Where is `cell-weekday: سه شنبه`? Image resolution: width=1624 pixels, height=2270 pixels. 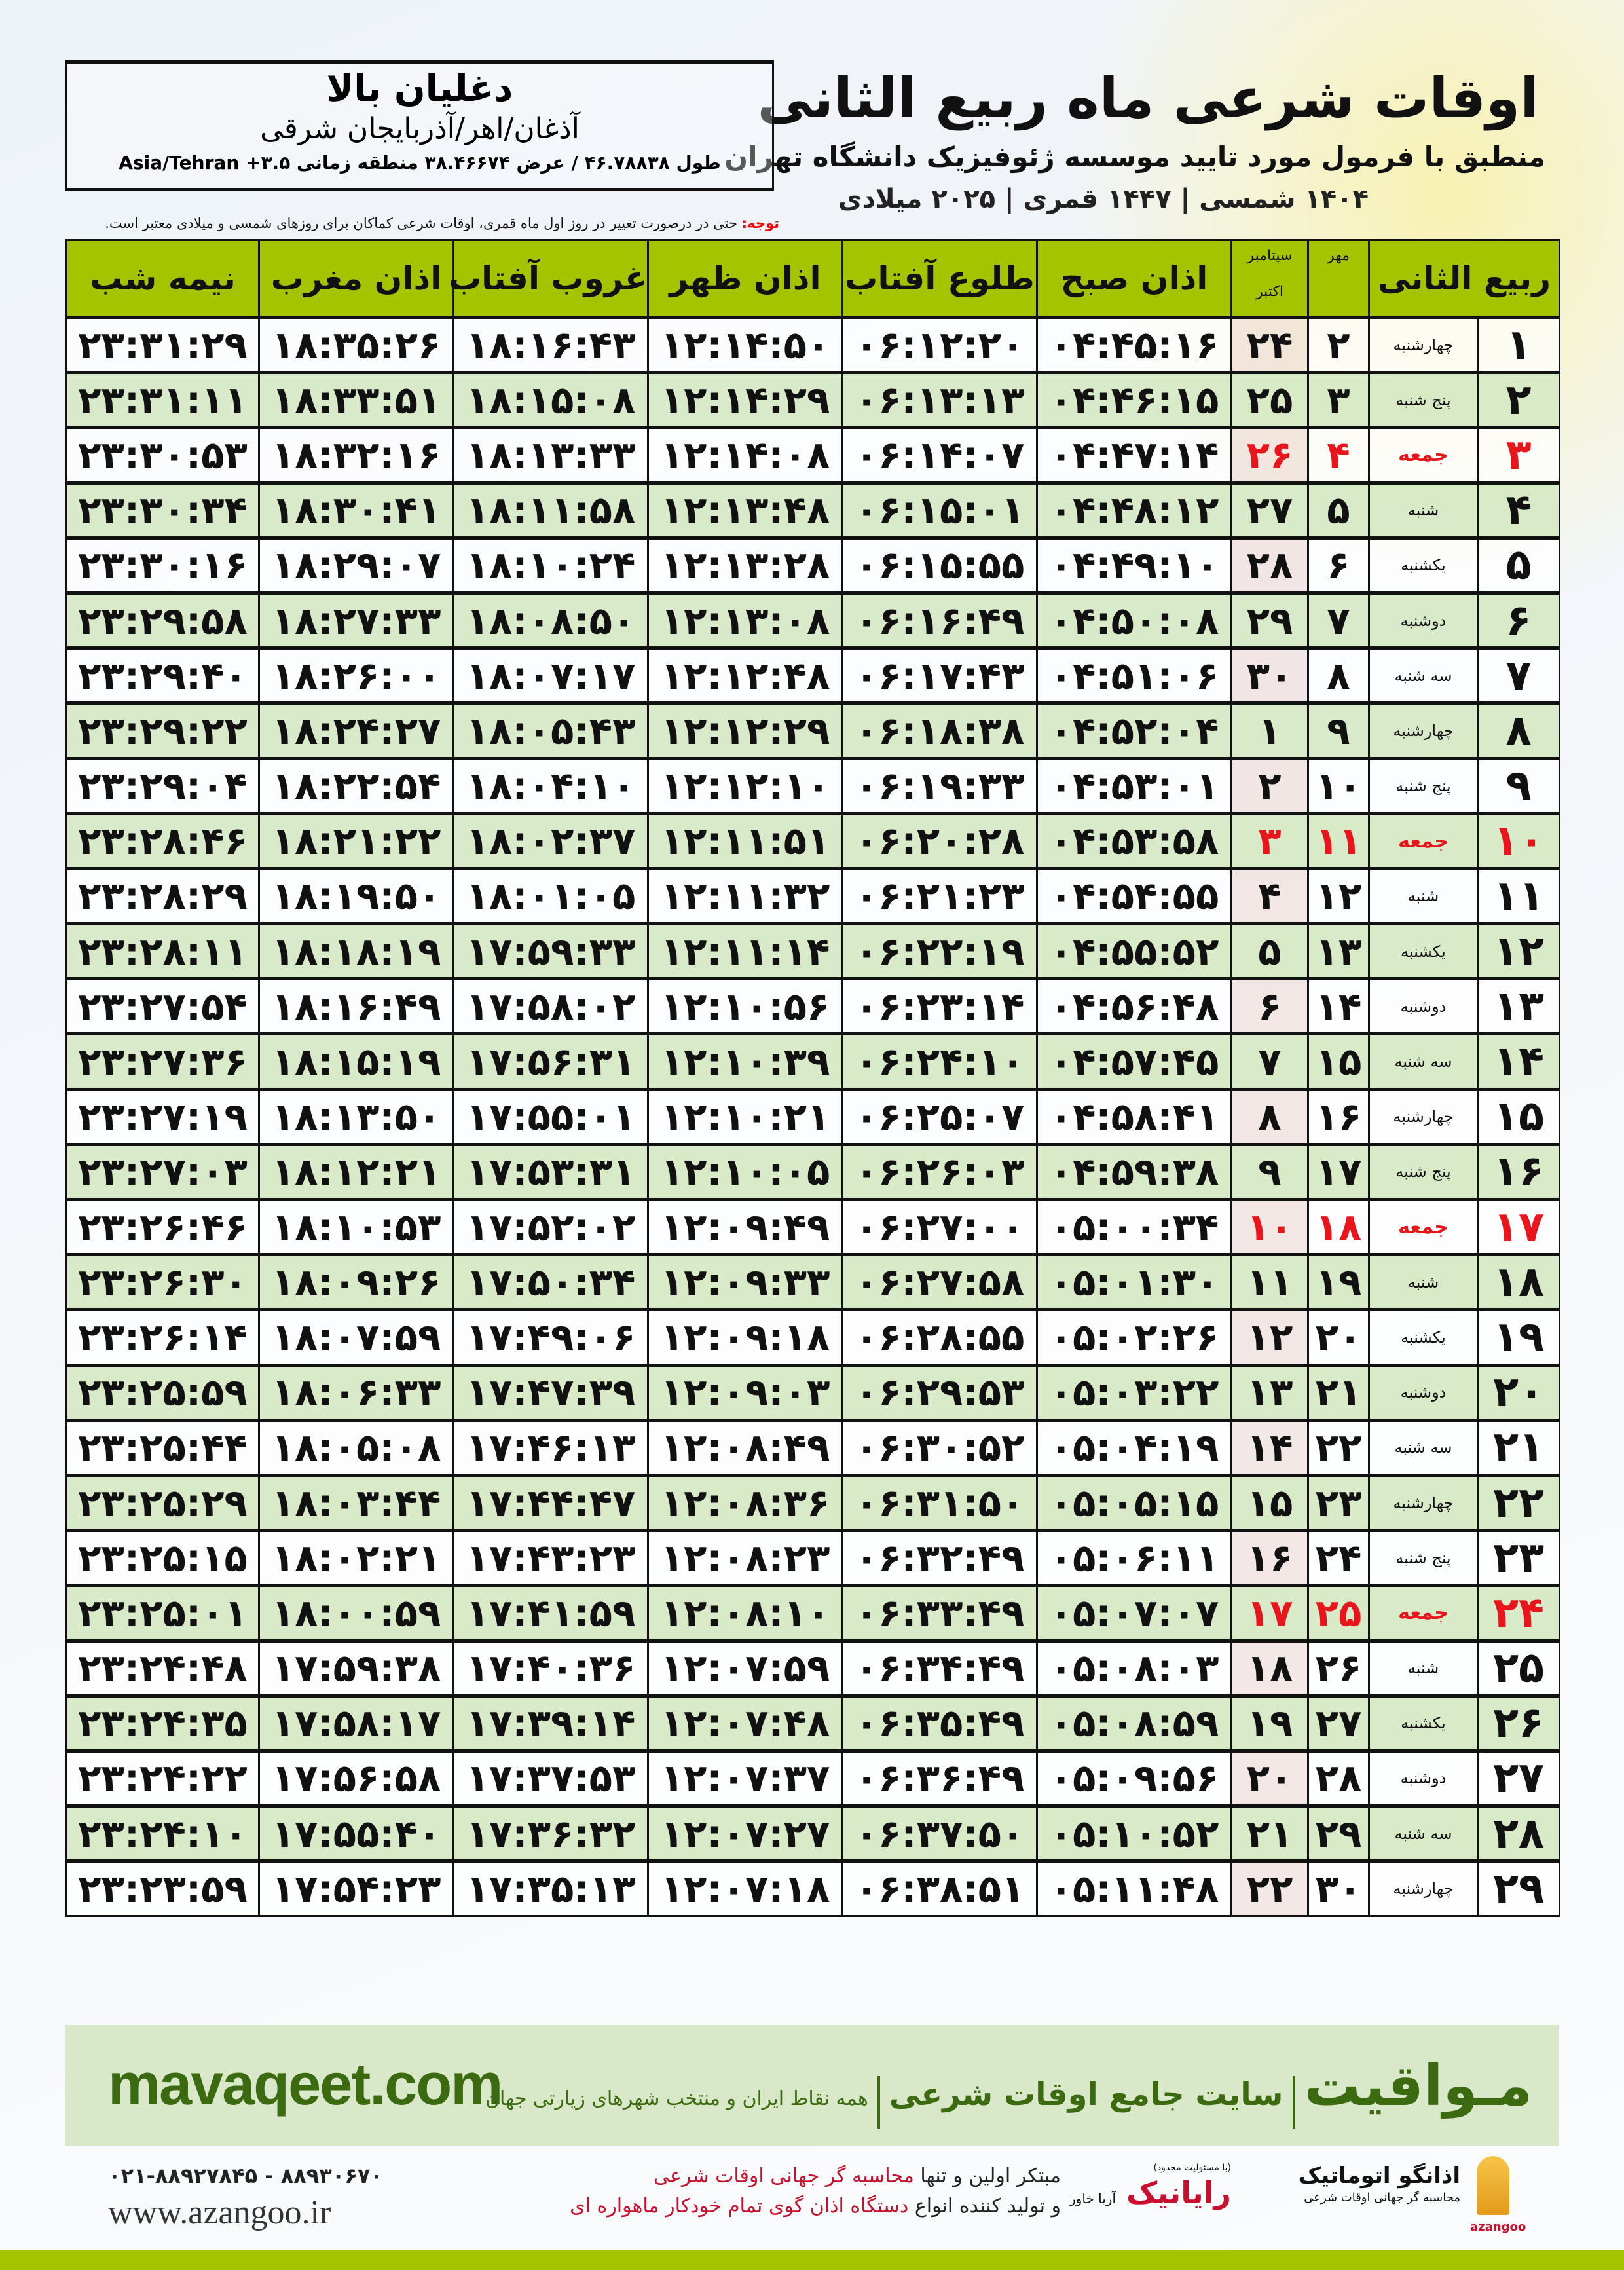 cell-weekday: سه شنبه is located at coordinates (1423, 1833).